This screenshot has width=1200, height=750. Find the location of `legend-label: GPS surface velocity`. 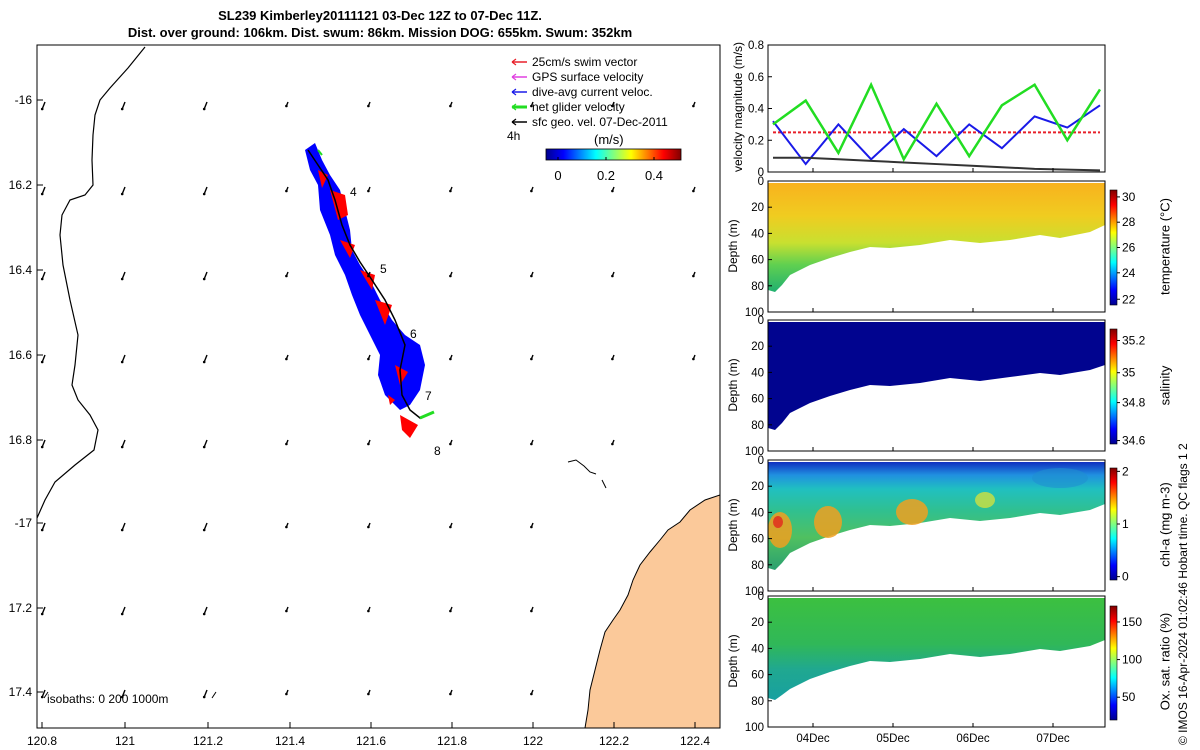

legend-label: GPS surface velocity is located at coordinates (587, 77).